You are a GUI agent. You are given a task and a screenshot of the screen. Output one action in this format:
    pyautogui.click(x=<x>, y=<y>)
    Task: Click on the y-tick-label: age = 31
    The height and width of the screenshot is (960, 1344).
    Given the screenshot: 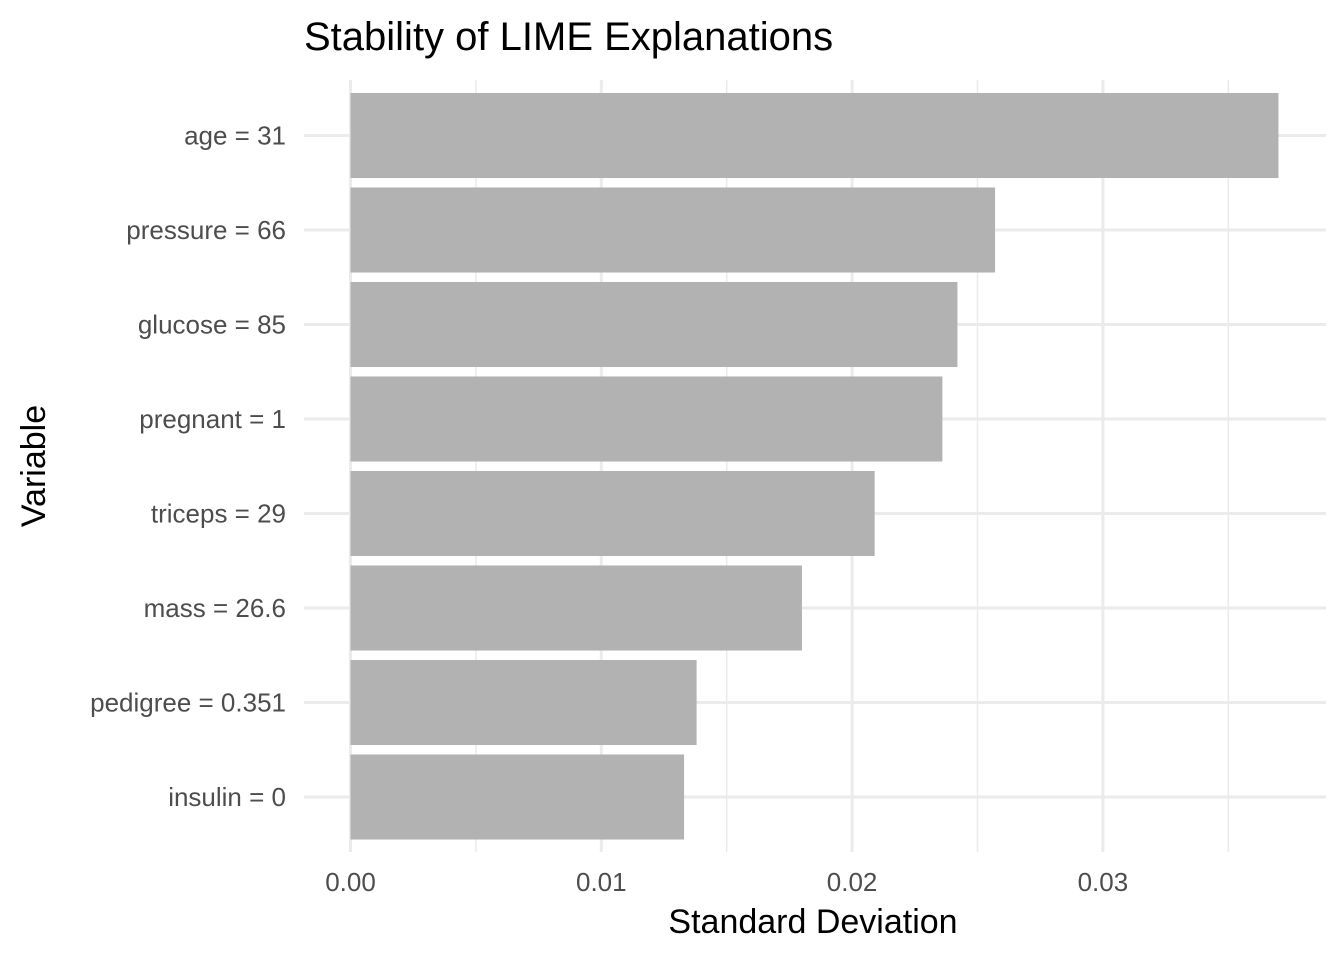 What is the action you would take?
    pyautogui.click(x=235, y=136)
    